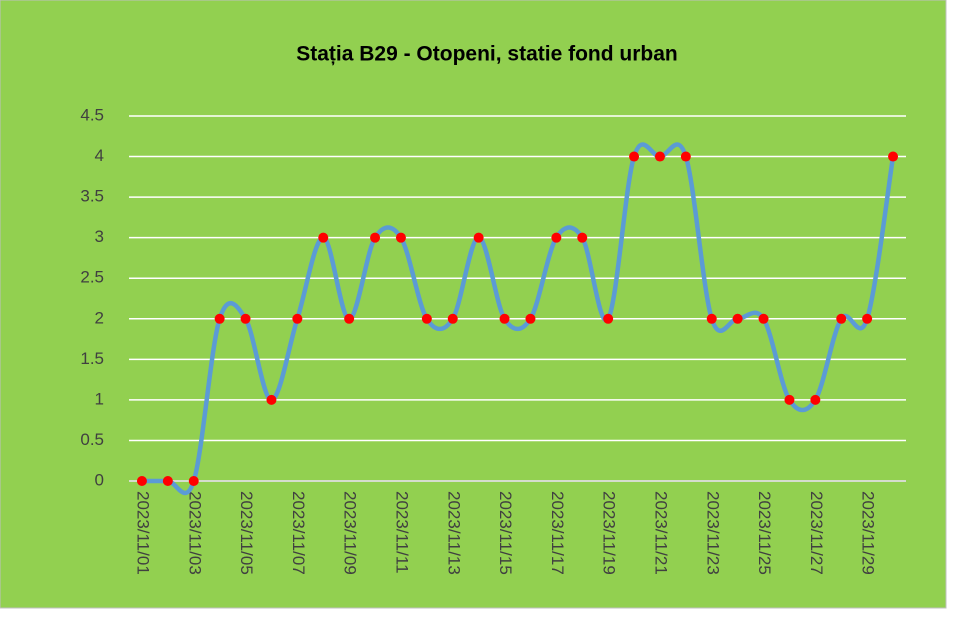 The width and height of the screenshot is (955, 623). I want to click on chart-title: Stația B29 - Otopeni, statie fond urban, so click(487, 54).